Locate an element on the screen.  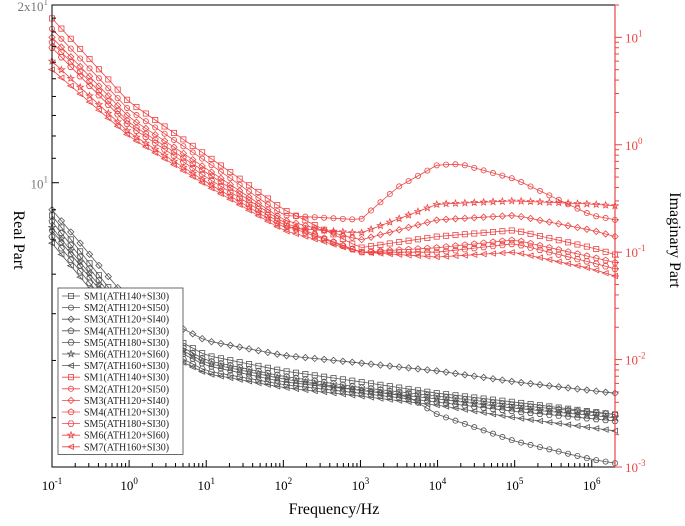
legend-label: SM3(ATH120+SI40) is located at coordinates (126, 401).